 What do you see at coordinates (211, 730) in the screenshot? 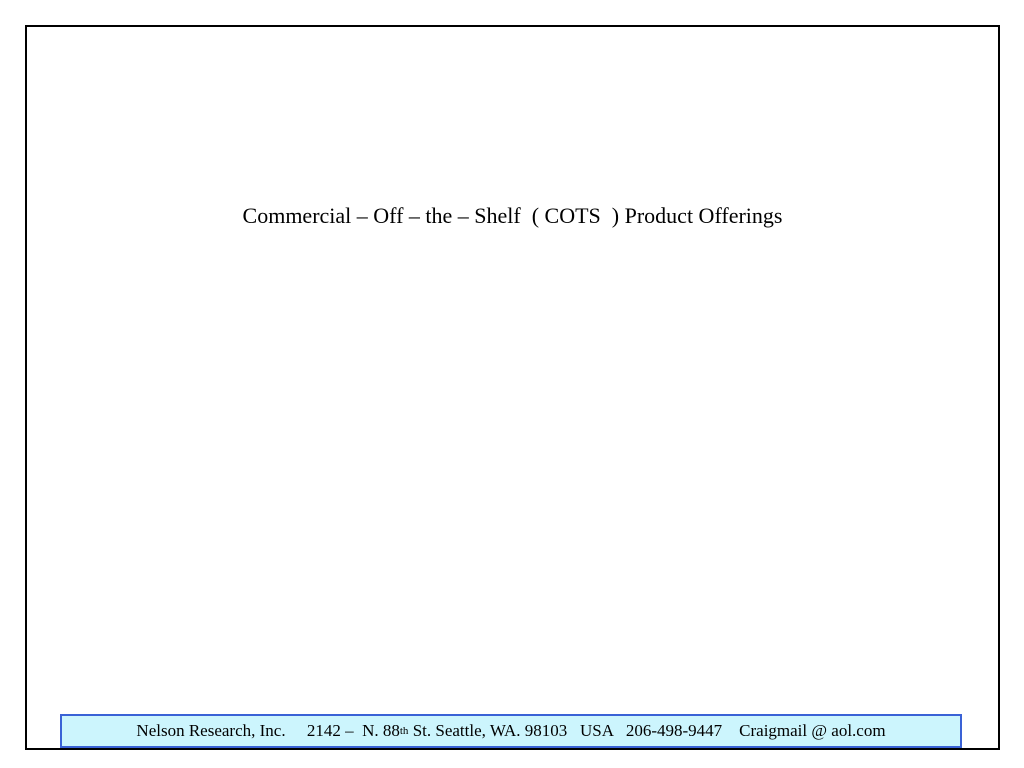
I see `footer-company: Nelson Research, Inc.` at bounding box center [211, 730].